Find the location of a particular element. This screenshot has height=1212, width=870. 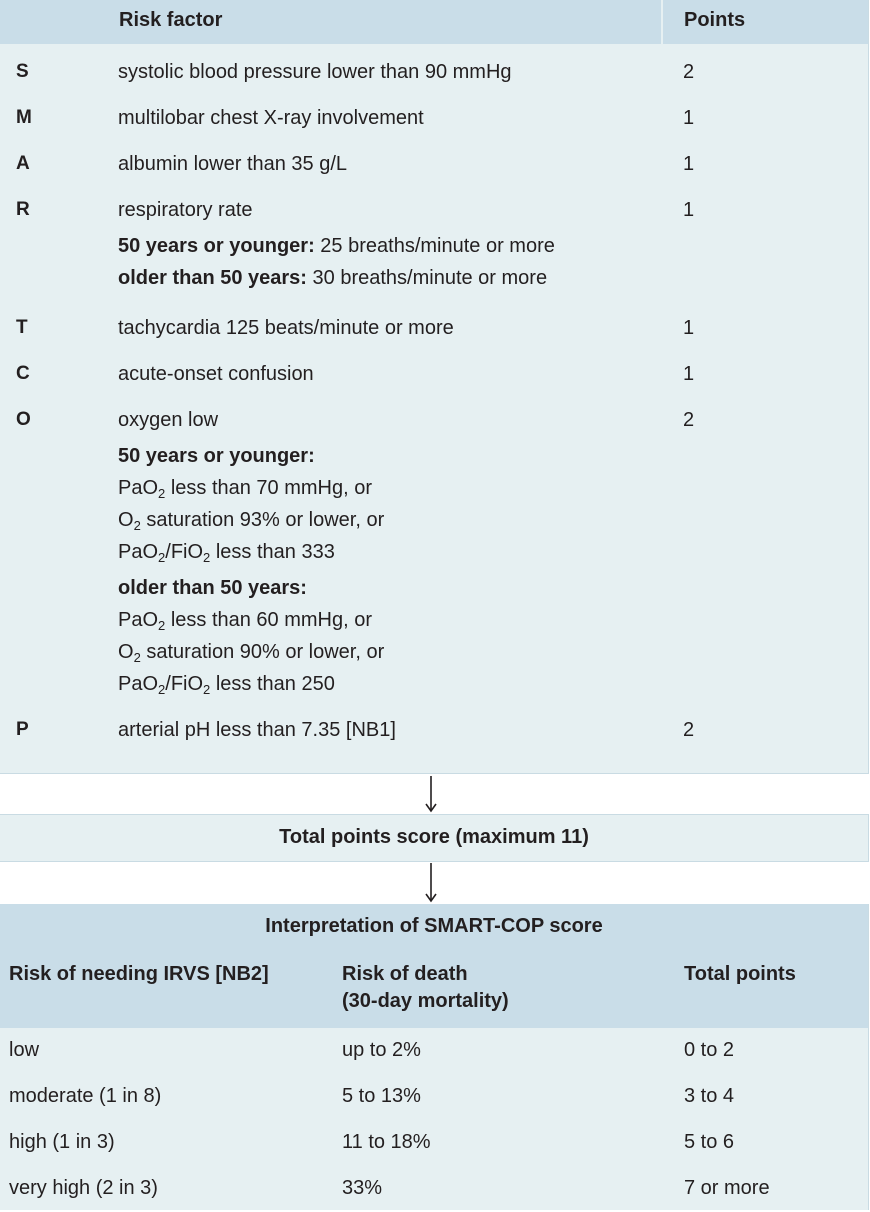

risk-letter: O is located at coordinates (23, 419).